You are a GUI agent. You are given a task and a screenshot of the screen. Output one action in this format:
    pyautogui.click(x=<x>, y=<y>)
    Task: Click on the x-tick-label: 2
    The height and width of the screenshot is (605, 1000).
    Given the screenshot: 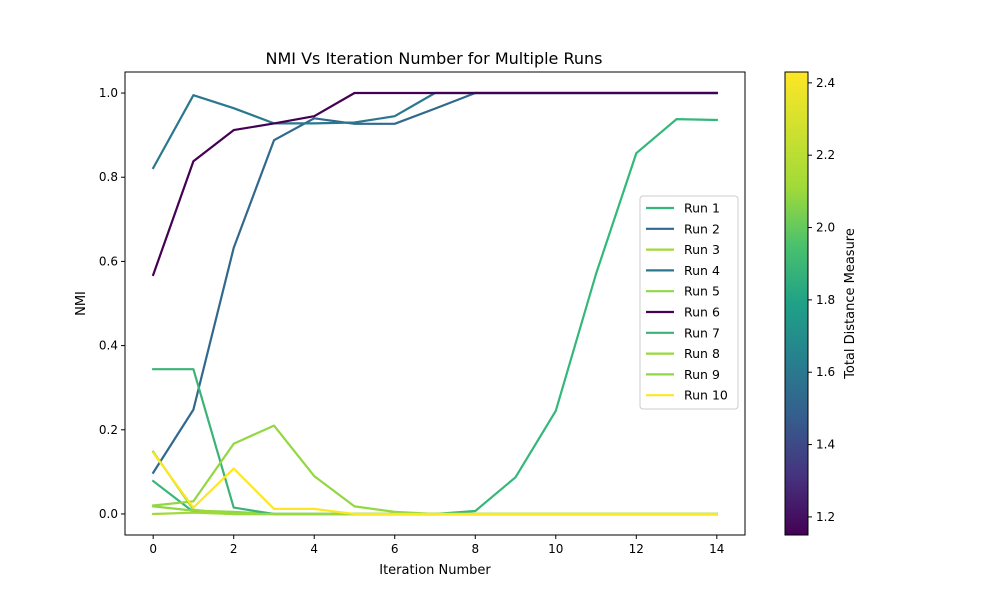 What is the action you would take?
    pyautogui.click(x=234, y=549)
    